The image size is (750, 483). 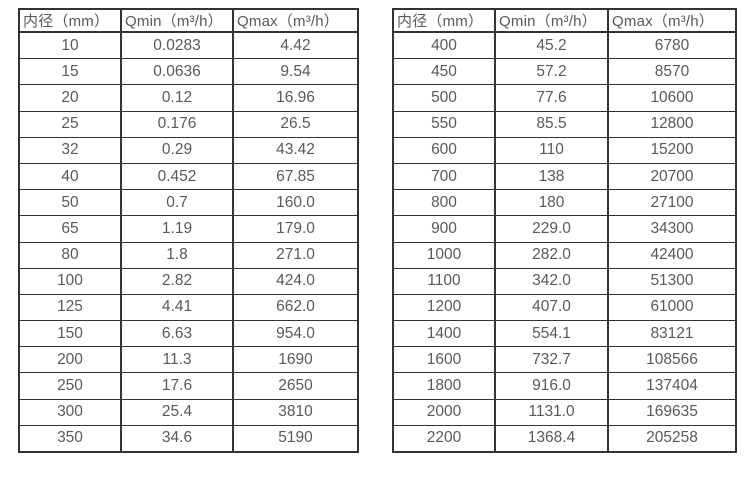 What do you see at coordinates (672, 150) in the screenshot?
I see `table-cell: 15200` at bounding box center [672, 150].